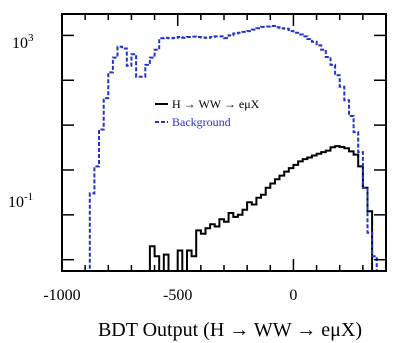 This screenshot has height=343, width=407. Describe the element at coordinates (177, 295) in the screenshot. I see `x-tick-label-2: -500` at that location.